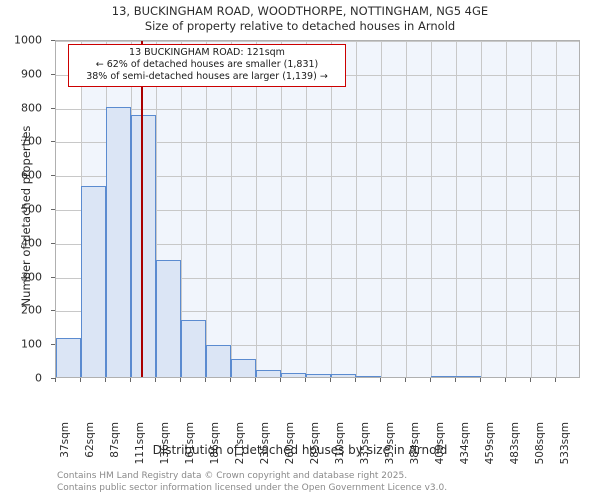 Image resolution: width=600 pixels, height=500 pixels. I want to click on y-tick-label: 200, so click(31, 310).